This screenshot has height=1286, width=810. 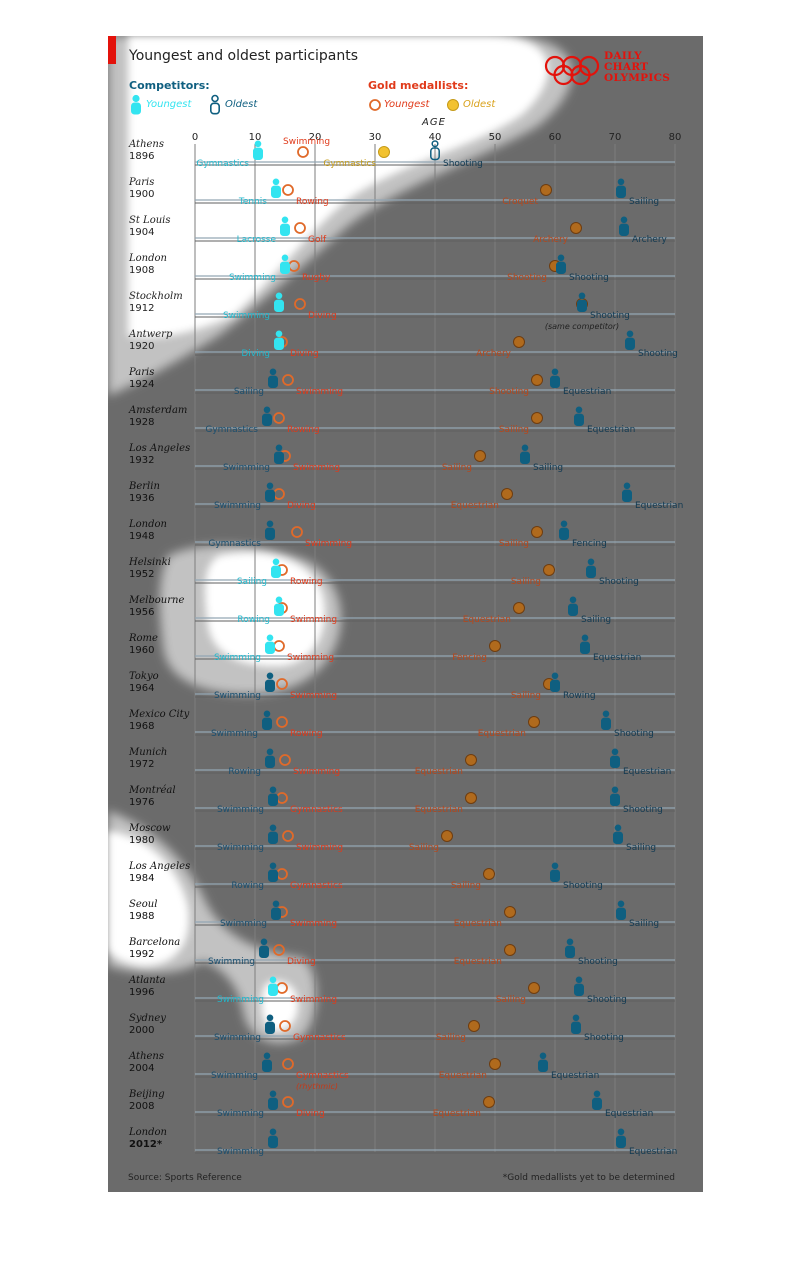 What do you see at coordinates (596, 620) in the screenshot?
I see `competitor-oldest-label: Sailing` at bounding box center [596, 620].